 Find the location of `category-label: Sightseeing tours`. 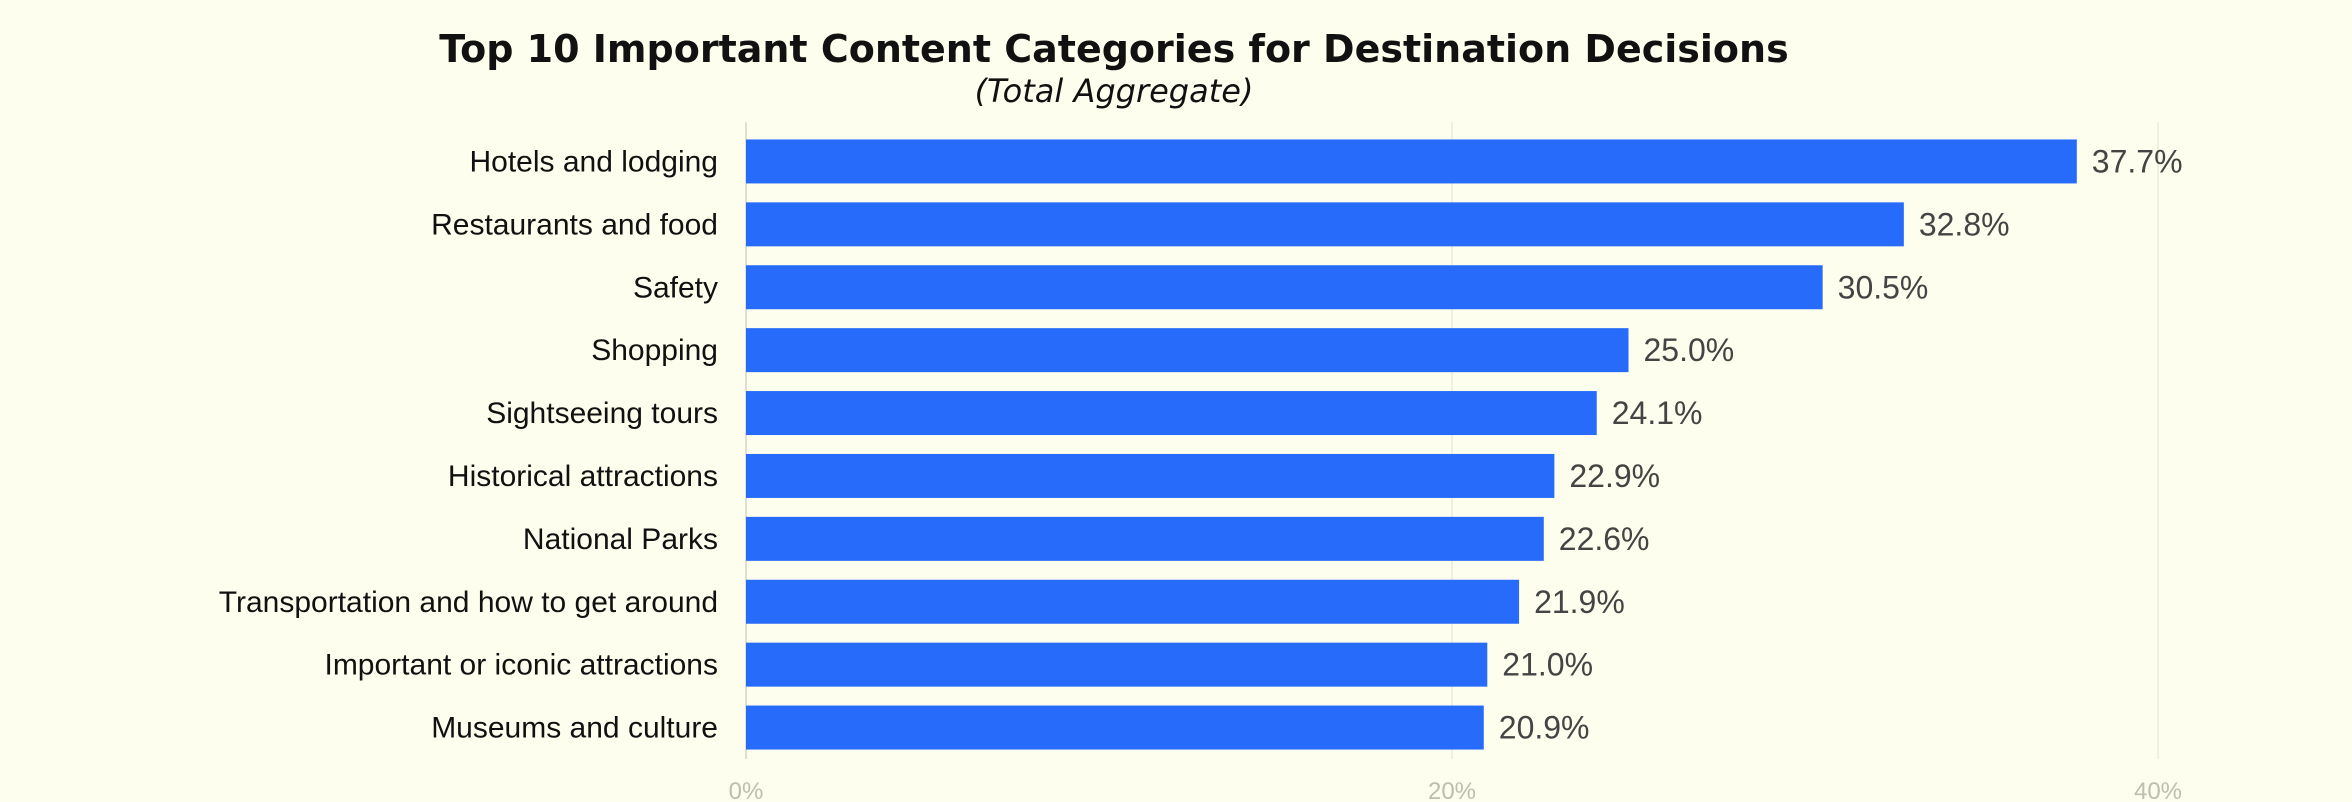

category-label: Sightseeing tours is located at coordinates (602, 413).